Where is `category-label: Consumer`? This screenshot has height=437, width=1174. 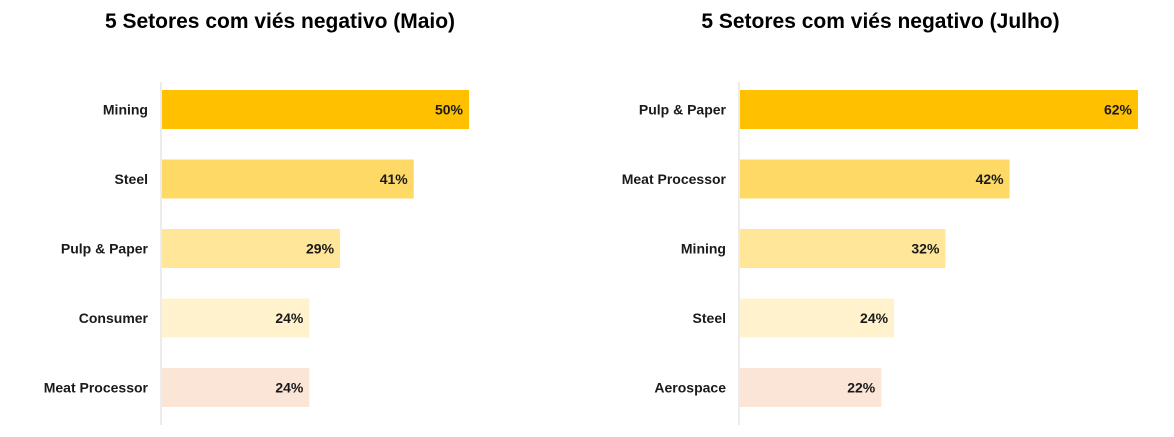
category-label: Consumer is located at coordinates (114, 318).